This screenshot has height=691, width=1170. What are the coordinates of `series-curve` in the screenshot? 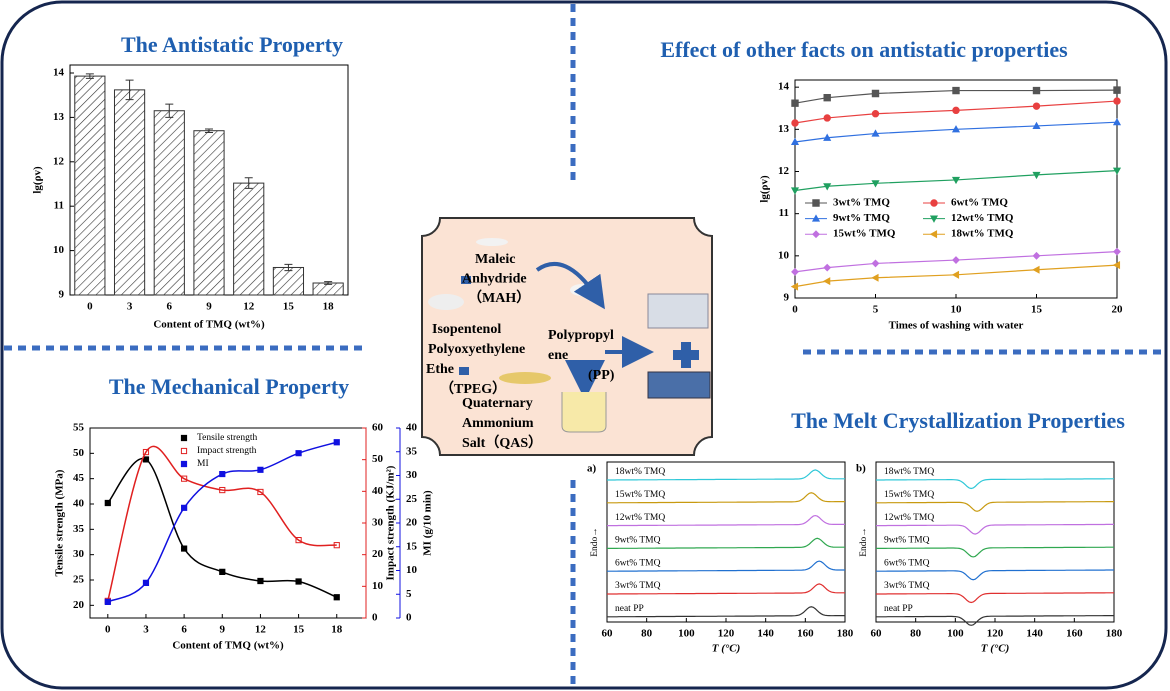 It's located at (222, 527).